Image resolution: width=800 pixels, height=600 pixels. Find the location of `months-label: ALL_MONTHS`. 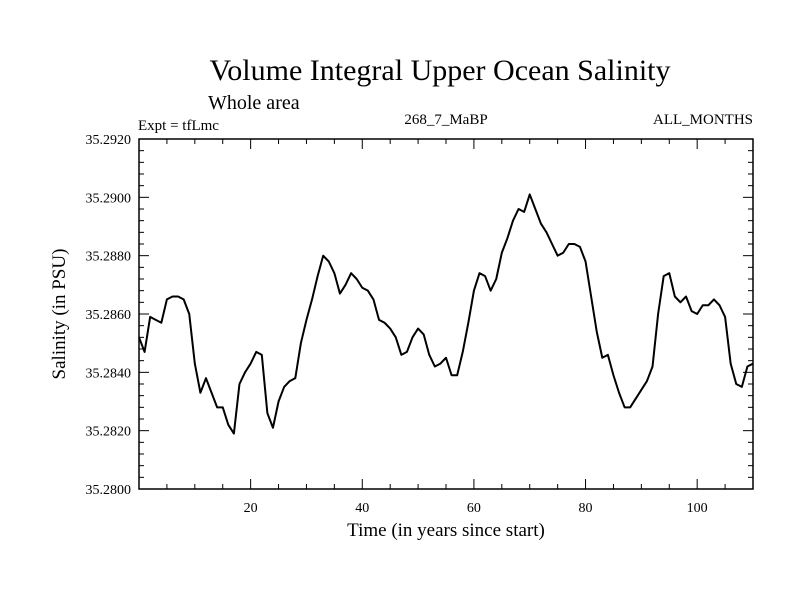

months-label: ALL_MONTHS is located at coordinates (703, 120).